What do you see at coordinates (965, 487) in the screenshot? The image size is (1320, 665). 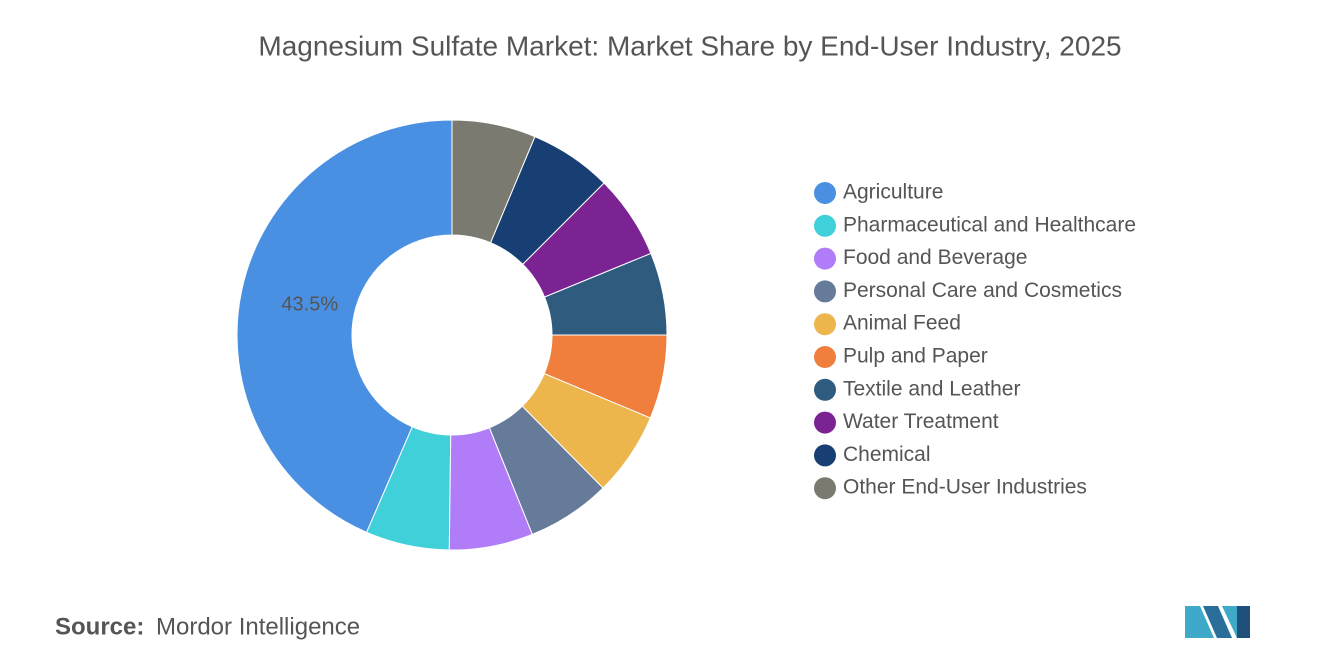 I see `legend-label: Other End-User Industries` at bounding box center [965, 487].